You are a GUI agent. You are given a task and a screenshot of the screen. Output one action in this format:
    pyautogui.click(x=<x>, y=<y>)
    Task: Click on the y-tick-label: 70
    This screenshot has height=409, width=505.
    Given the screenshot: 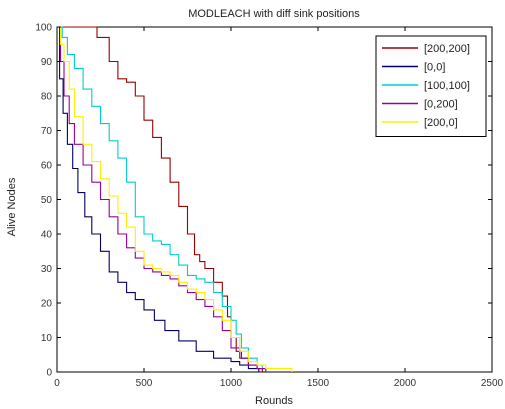 What is the action you would take?
    pyautogui.click(x=47, y=131)
    